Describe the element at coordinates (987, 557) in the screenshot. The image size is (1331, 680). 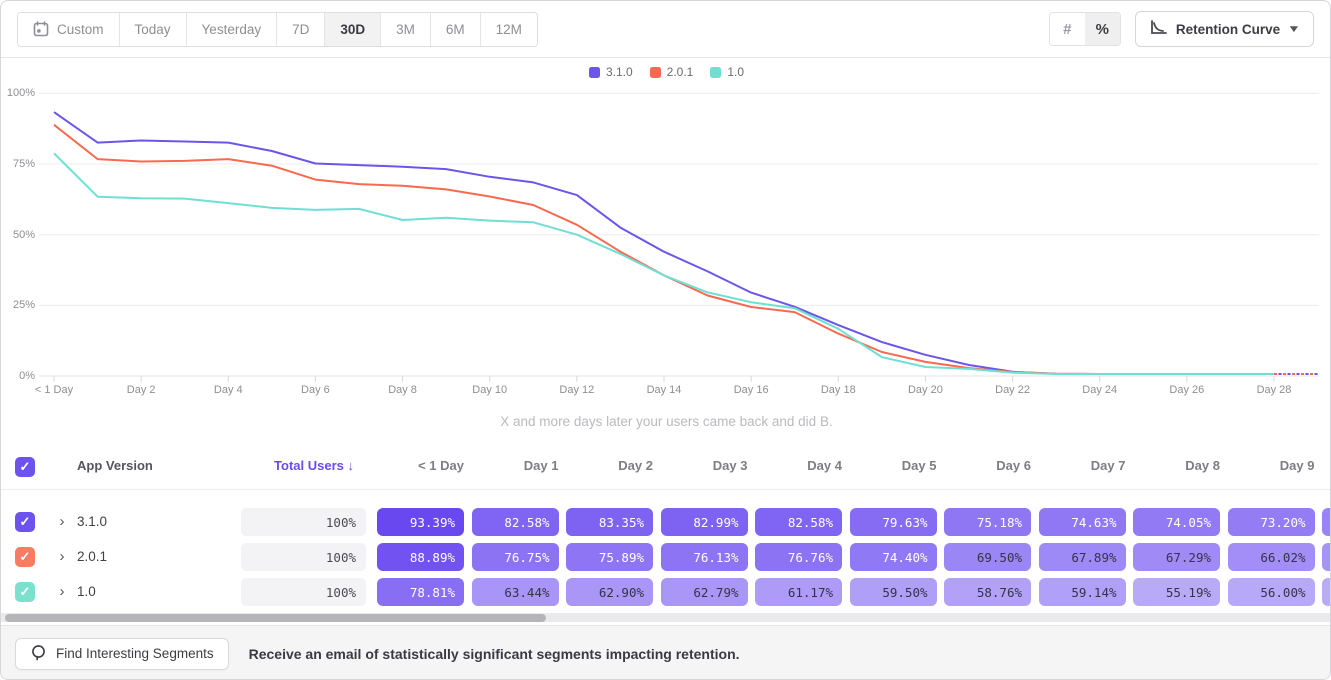
I see `retention-cell: 69.50%` at that location.